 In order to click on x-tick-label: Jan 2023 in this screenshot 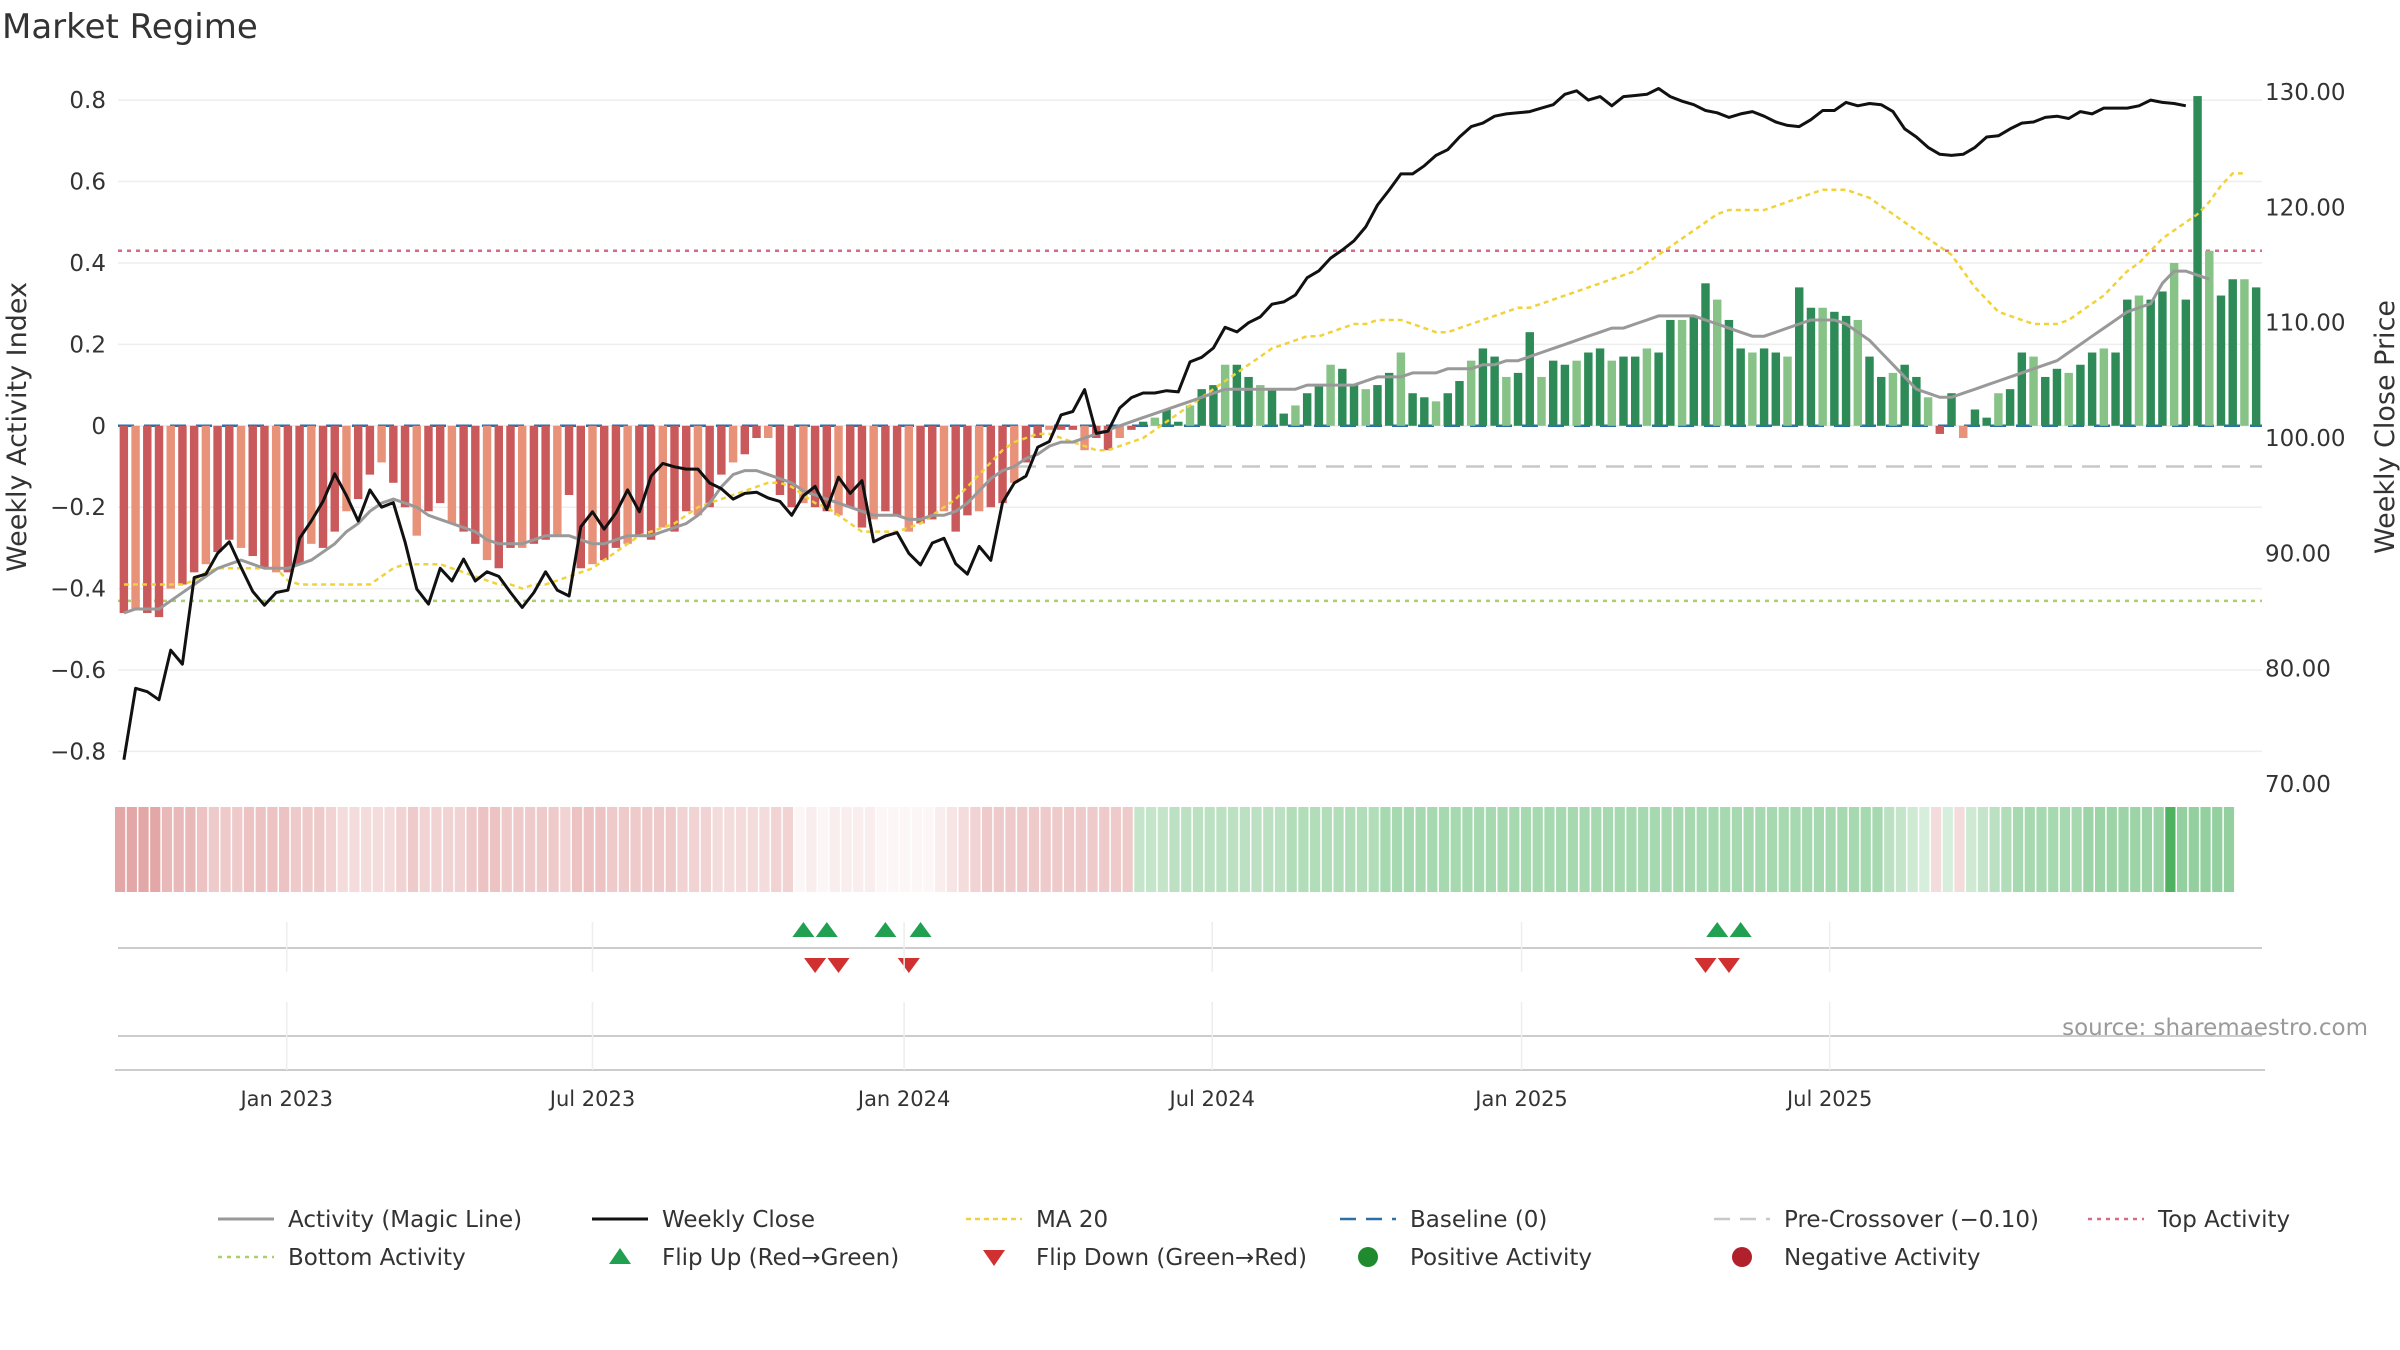, I will do `click(285, 1099)`.